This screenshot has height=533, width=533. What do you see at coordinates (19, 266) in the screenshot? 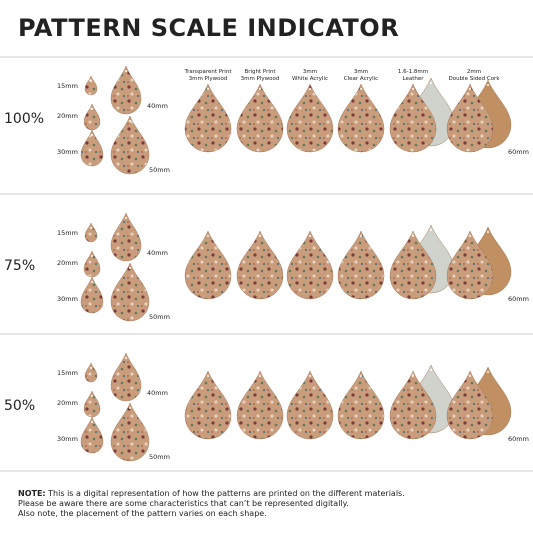
I see `scale-label: 75%` at bounding box center [19, 266].